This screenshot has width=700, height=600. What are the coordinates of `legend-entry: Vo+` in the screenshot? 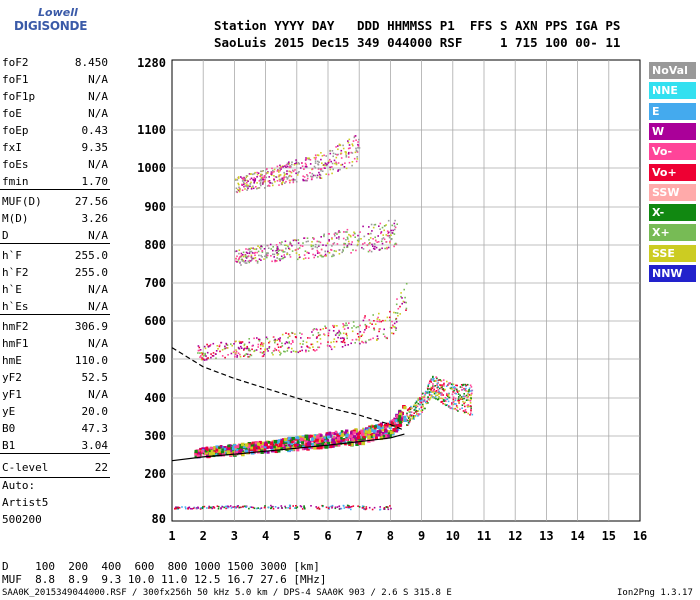 It's located at (672, 172).